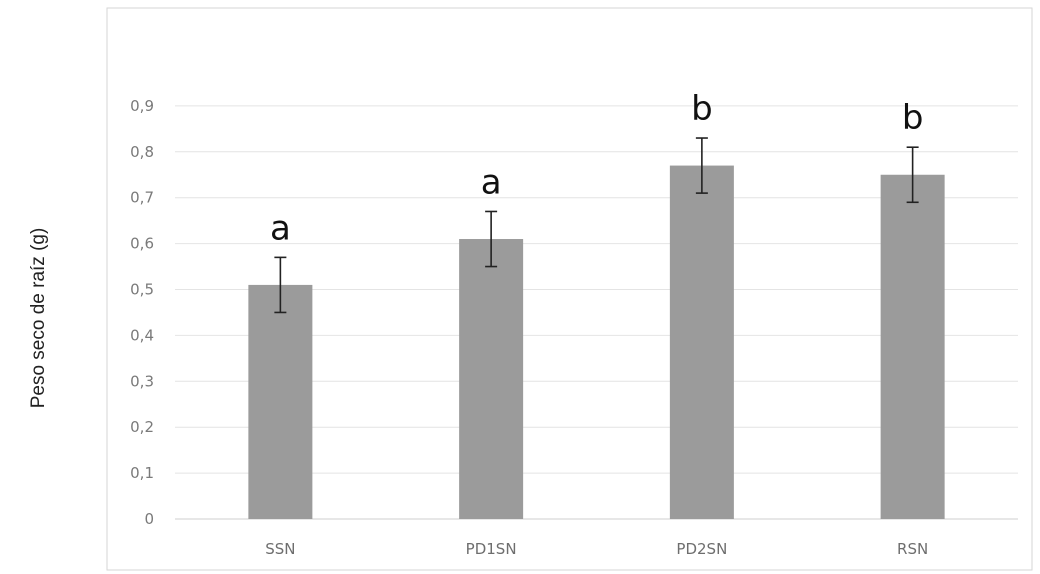  What do you see at coordinates (149, 519) in the screenshot?
I see `y-tick-label: 0` at bounding box center [149, 519].